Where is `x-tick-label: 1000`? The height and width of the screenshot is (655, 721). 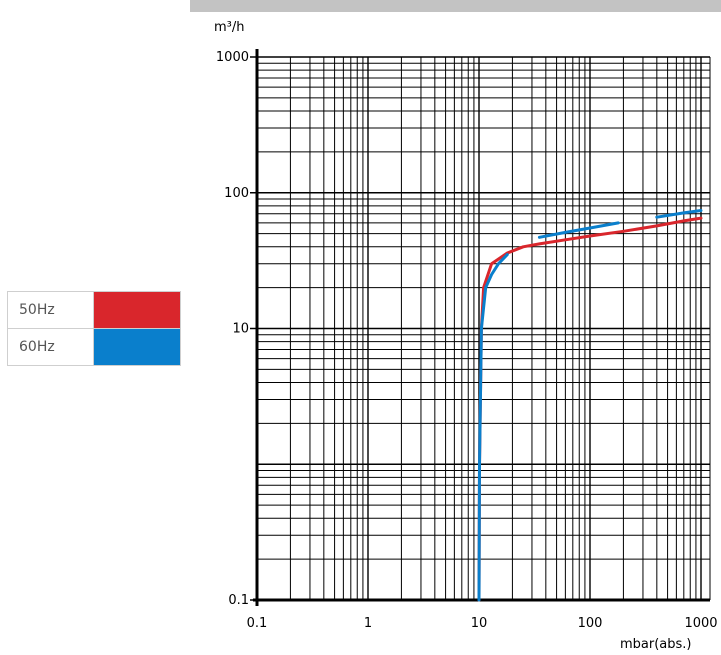 x-tick-label: 1000 is located at coordinates (700, 623).